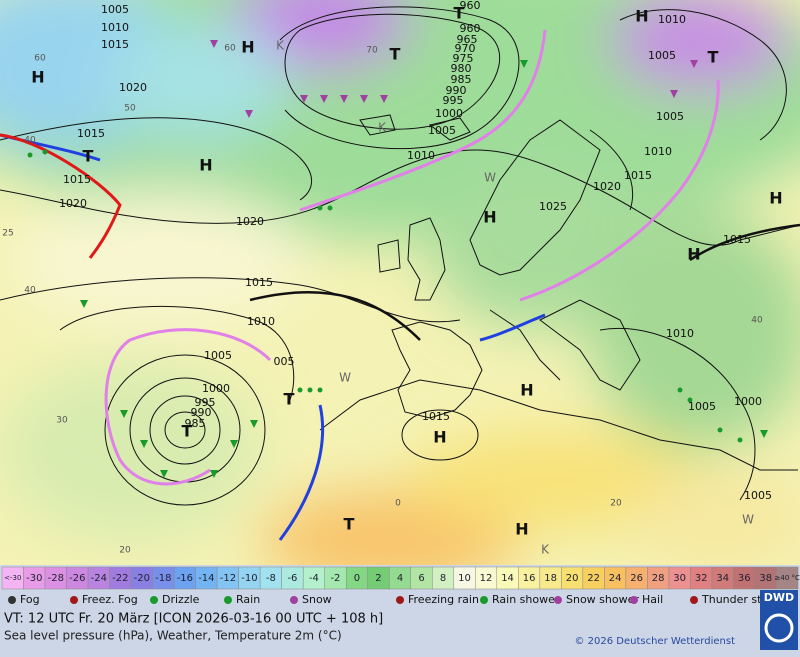 Image resolution: width=800 pixels, height=657 pixels. What do you see at coordinates (779, 628) in the screenshot?
I see `logo-swirl` at bounding box center [779, 628].